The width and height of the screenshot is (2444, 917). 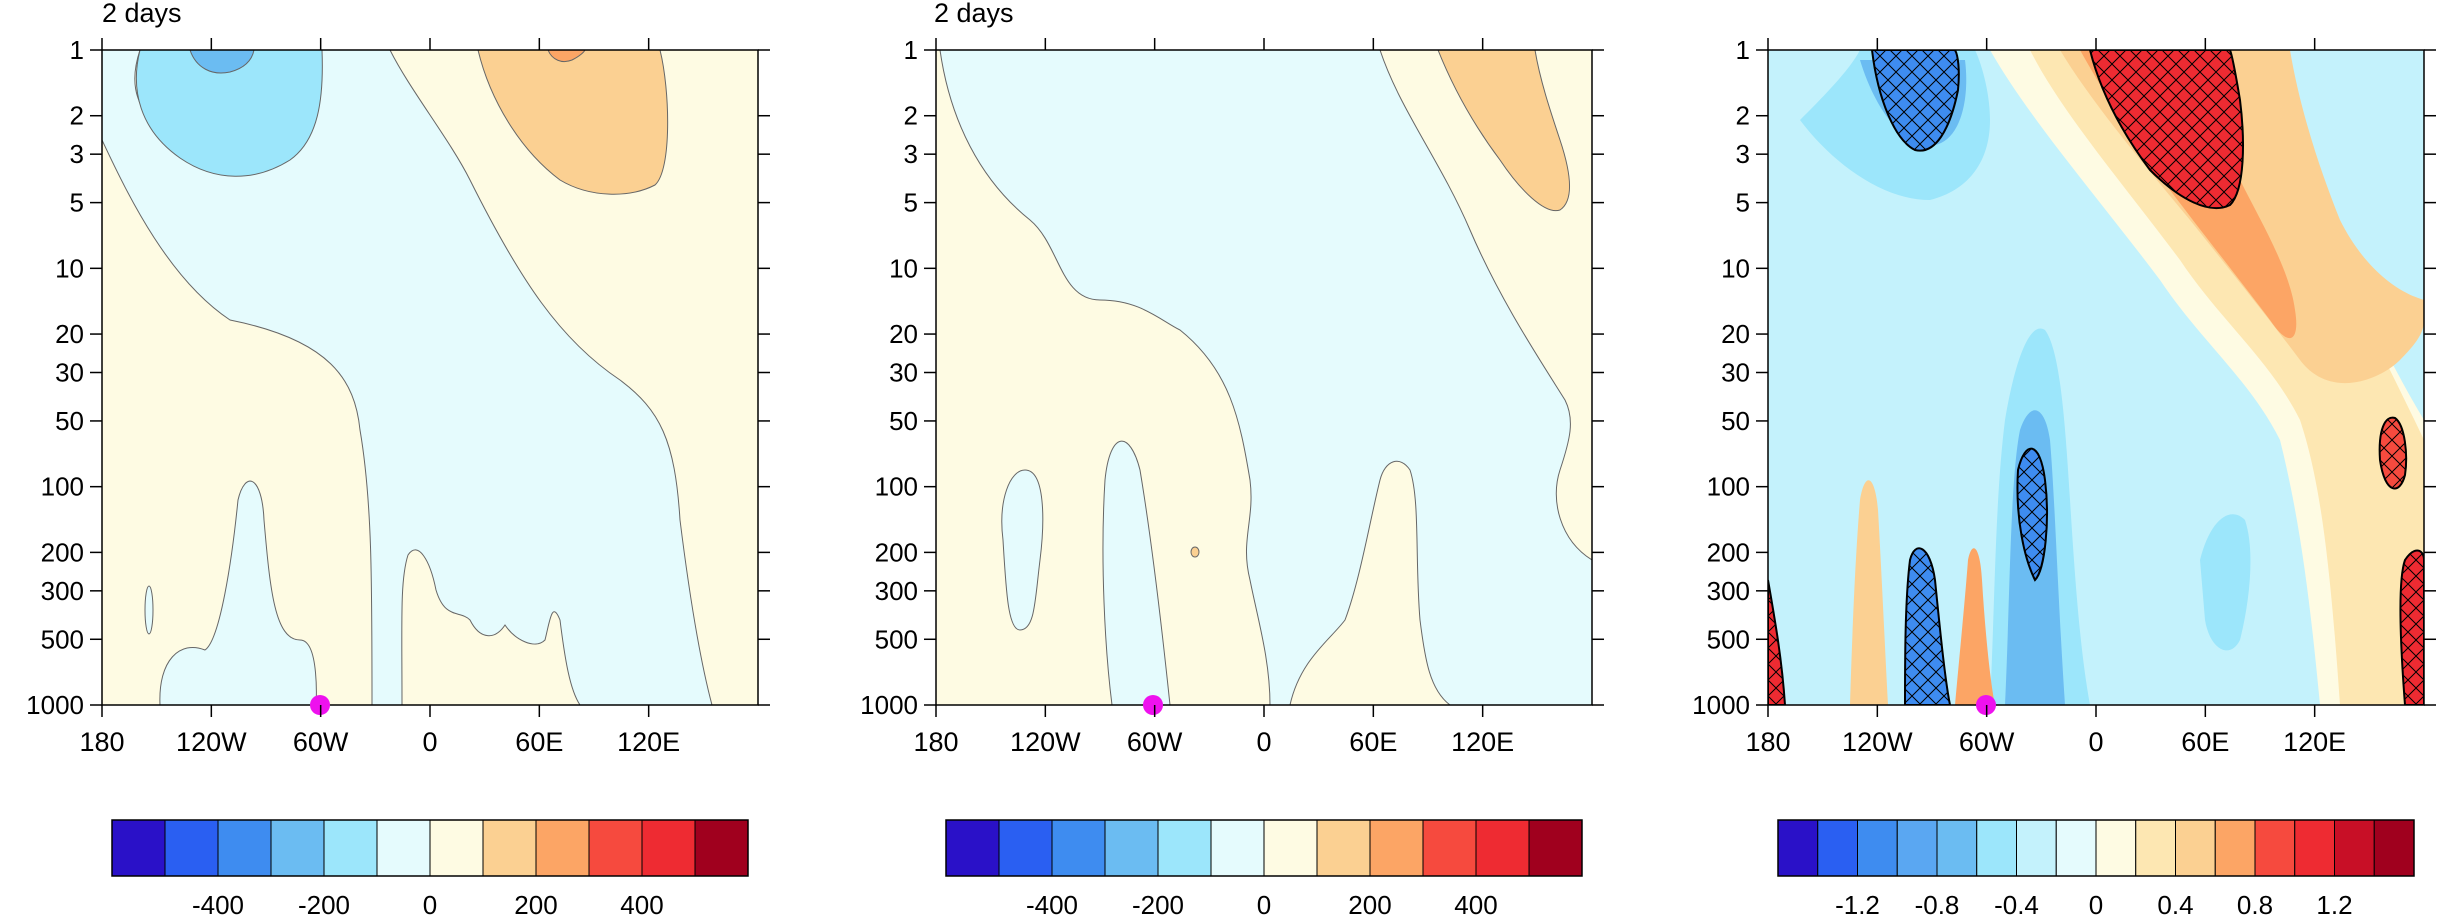 I want to click on colorbar-label: 400, so click(x=641, y=903).